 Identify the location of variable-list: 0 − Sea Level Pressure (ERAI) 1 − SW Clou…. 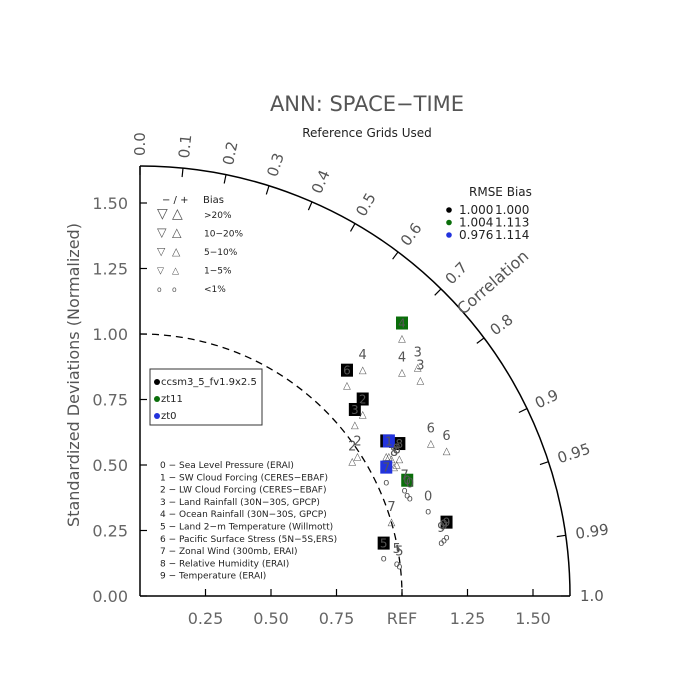
(248, 521).